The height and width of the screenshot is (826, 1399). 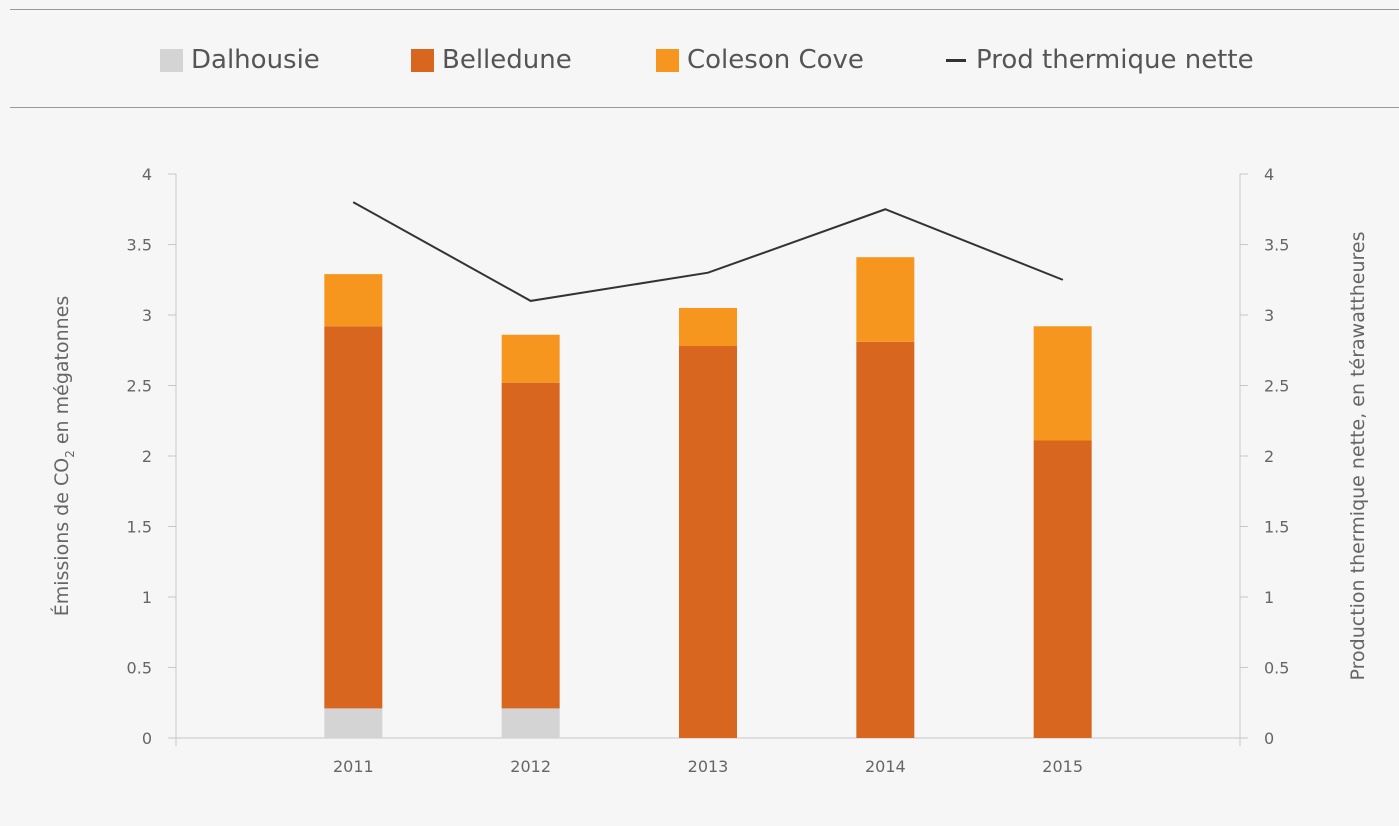 I want to click on x-tick-label: 2013, so click(x=708, y=766).